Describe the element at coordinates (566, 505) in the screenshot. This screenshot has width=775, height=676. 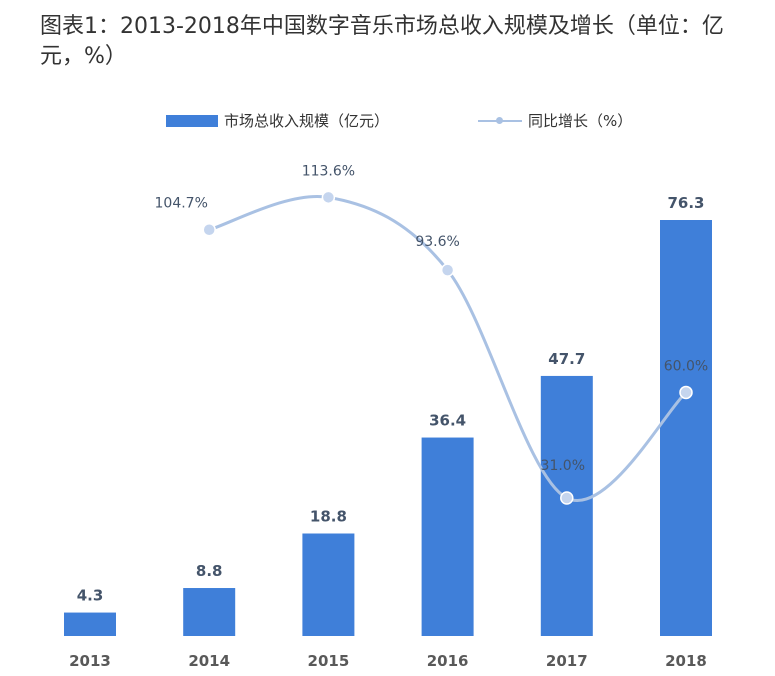
I see `bar-2017` at that location.